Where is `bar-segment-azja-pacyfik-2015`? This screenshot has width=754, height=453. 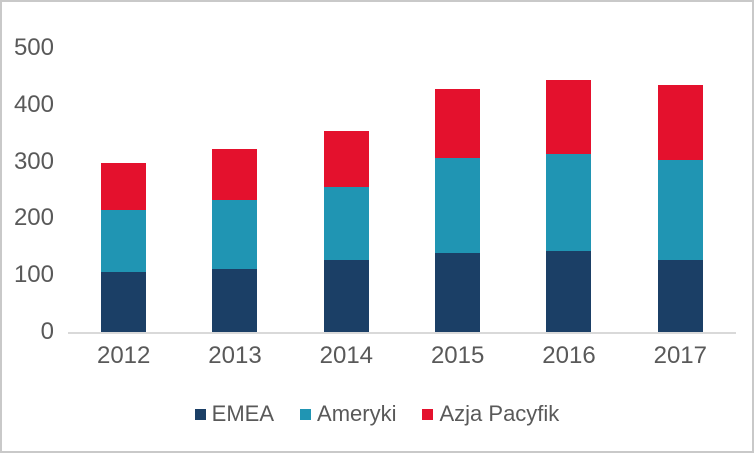 bar-segment-azja-pacyfik-2015 is located at coordinates (458, 123).